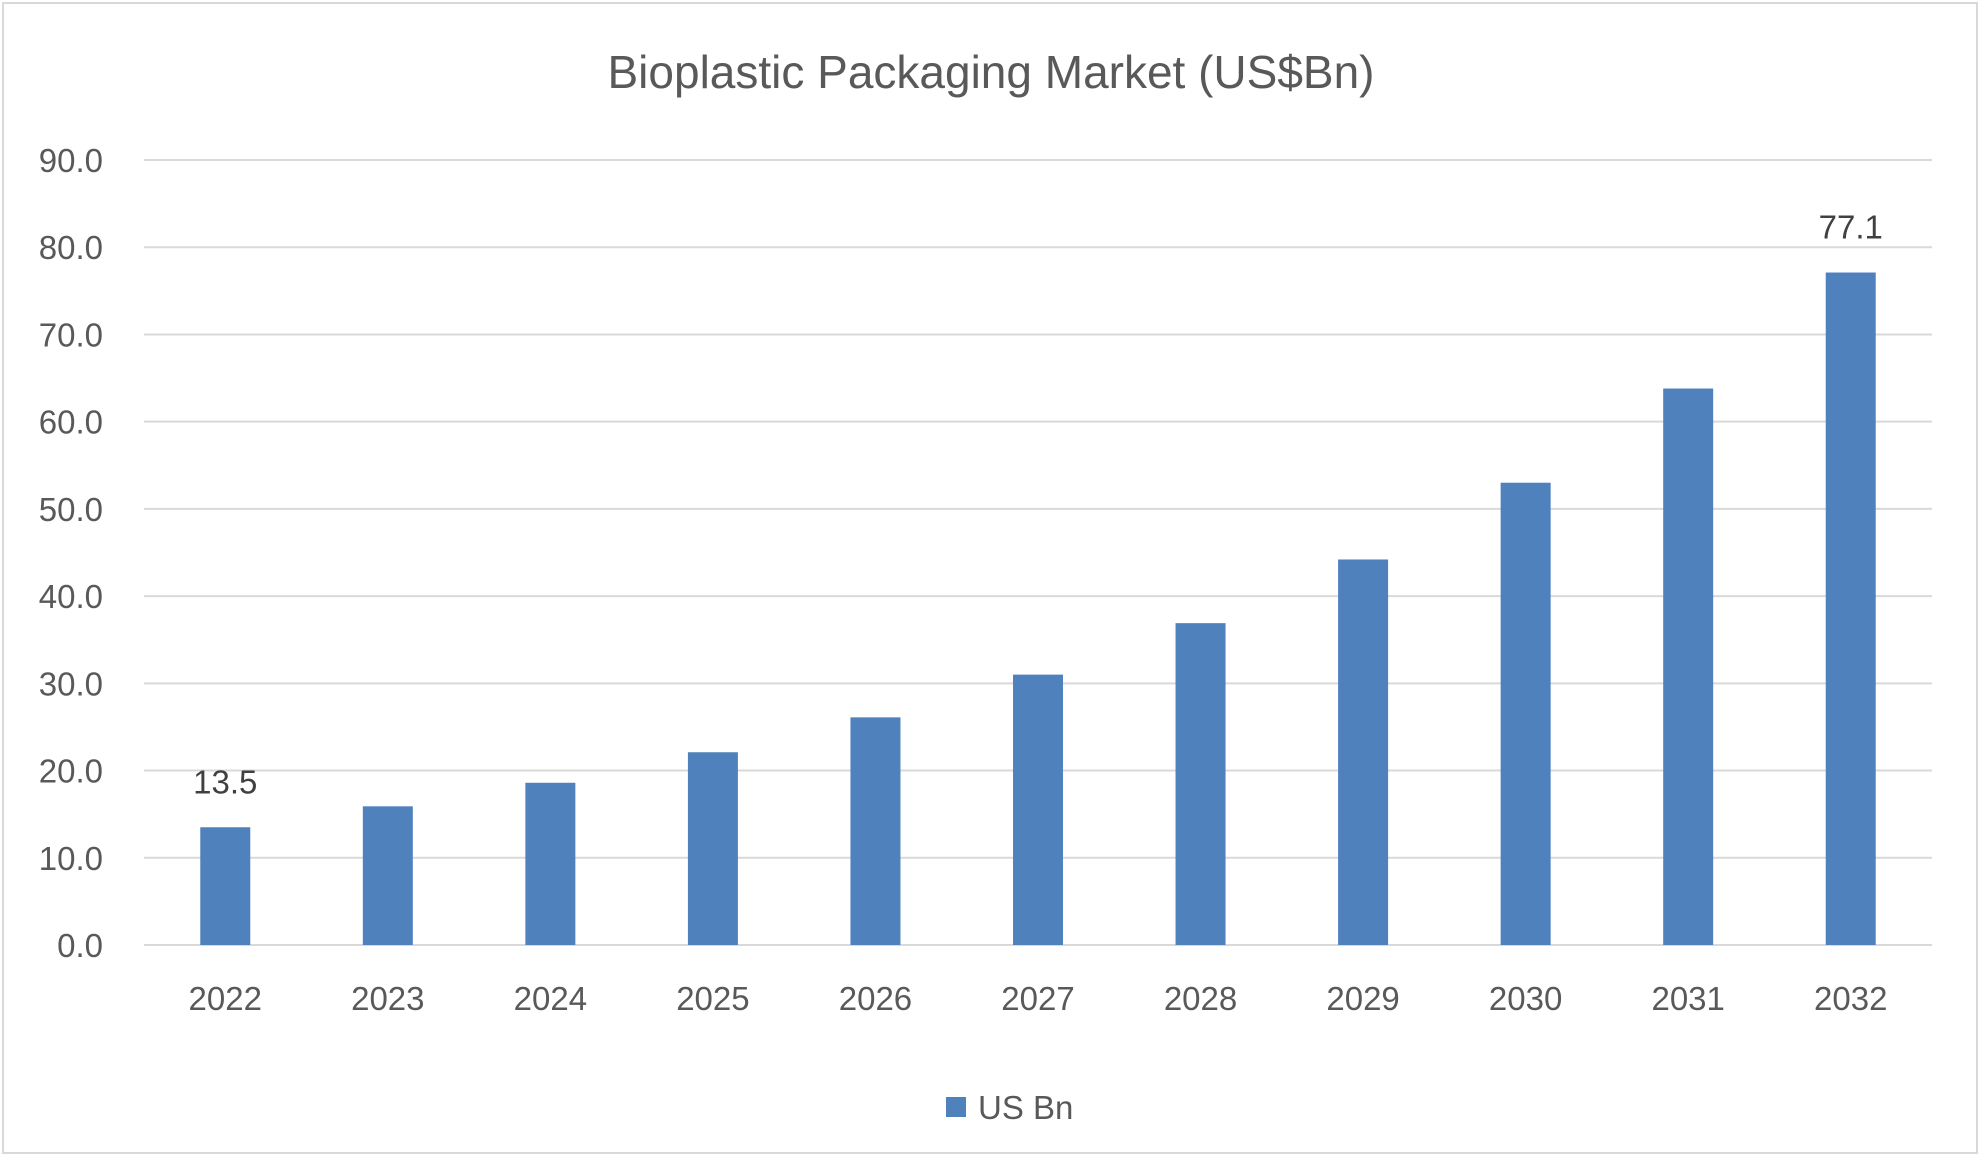 This screenshot has height=1158, width=1982. What do you see at coordinates (1362, 998) in the screenshot?
I see `x-tick-label: 2029` at bounding box center [1362, 998].